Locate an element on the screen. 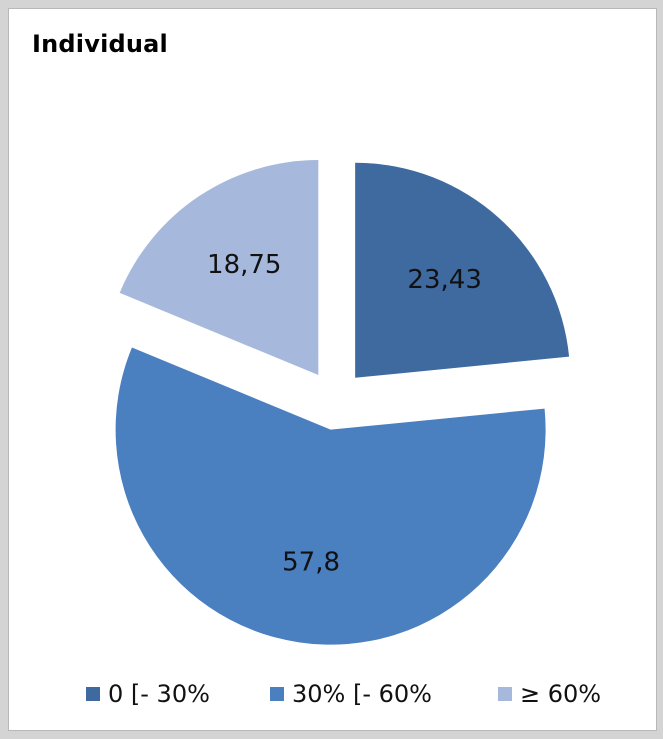  legend-item-1: 30% [- 60% is located at coordinates (351, 694).